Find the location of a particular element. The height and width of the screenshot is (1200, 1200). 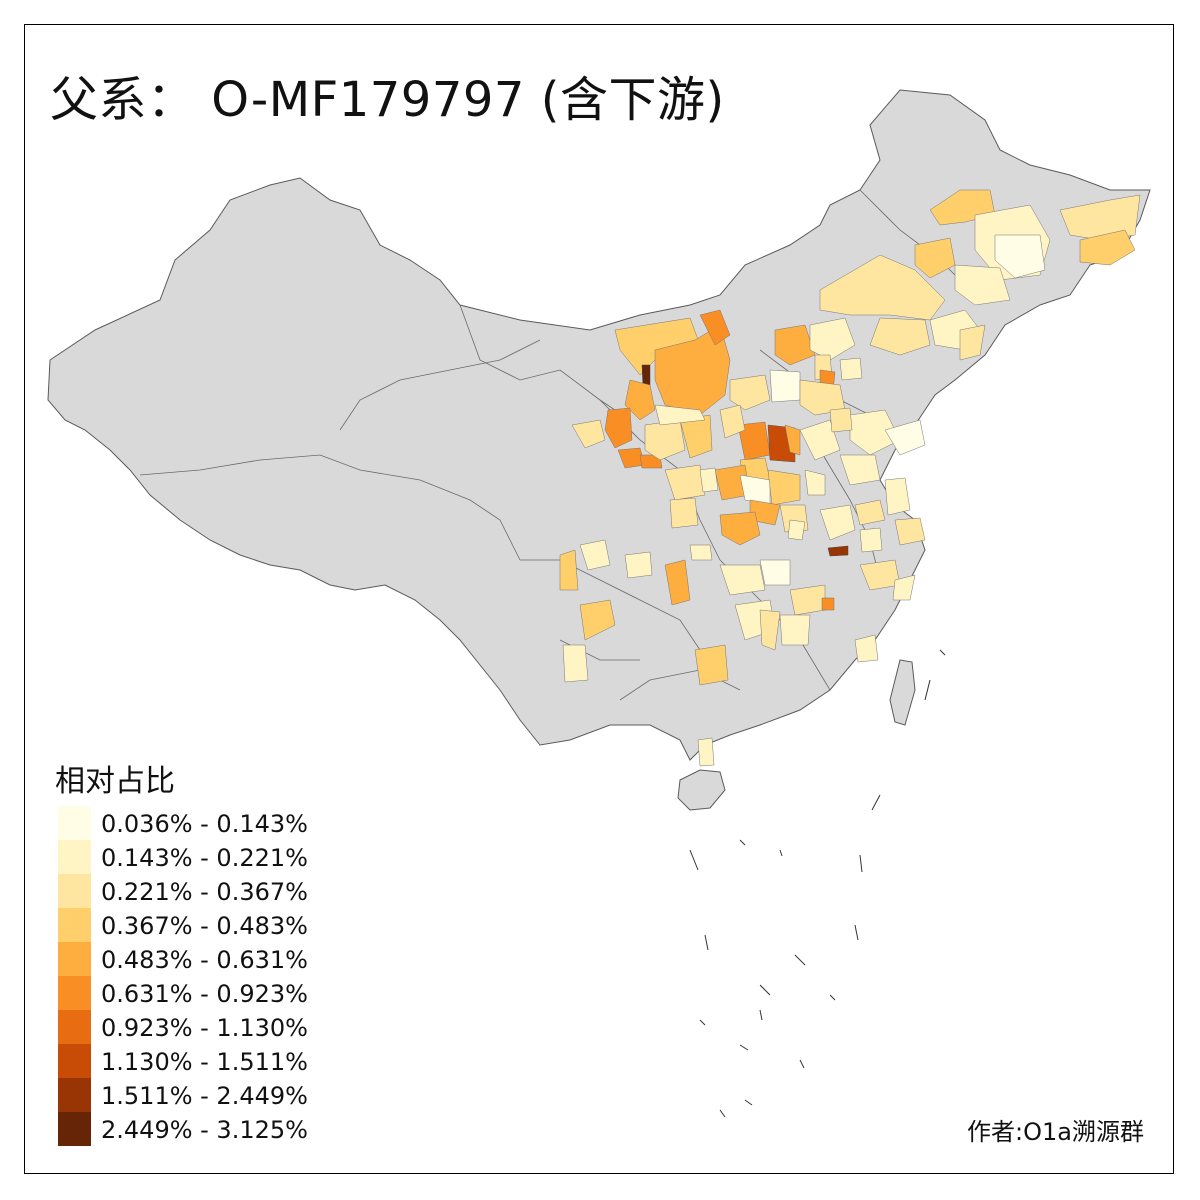

legend-label: 1.511% - 2.449% is located at coordinates (204, 1096).